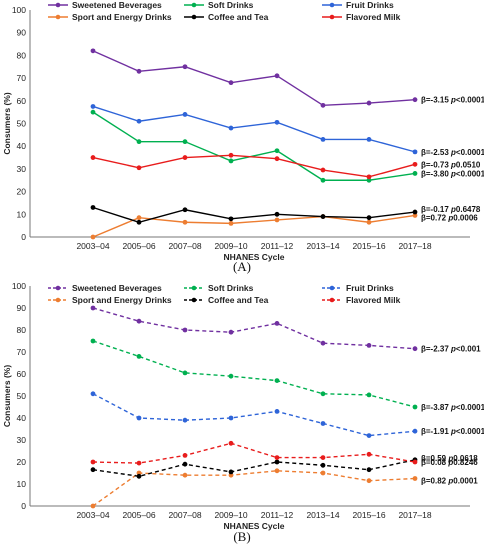 The image size is (484, 550). Describe the element at coordinates (368, 246) in the screenshot. I see `x-tick-label: 2015–16` at that location.